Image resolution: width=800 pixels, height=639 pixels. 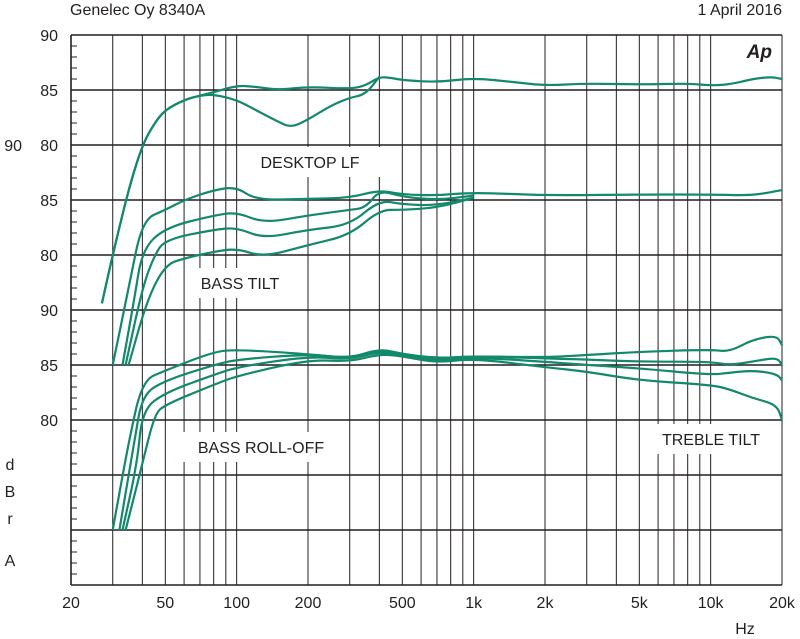 What do you see at coordinates (165, 603) in the screenshot?
I see `x-tick-label: 50` at bounding box center [165, 603].